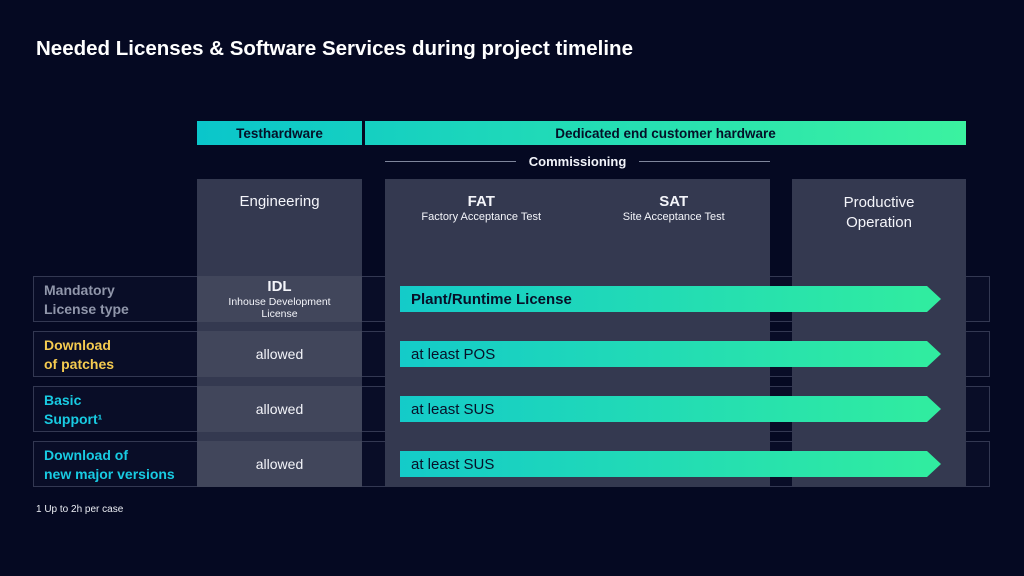  What do you see at coordinates (674, 201) in the screenshot?
I see `sat-title: SAT` at bounding box center [674, 201].